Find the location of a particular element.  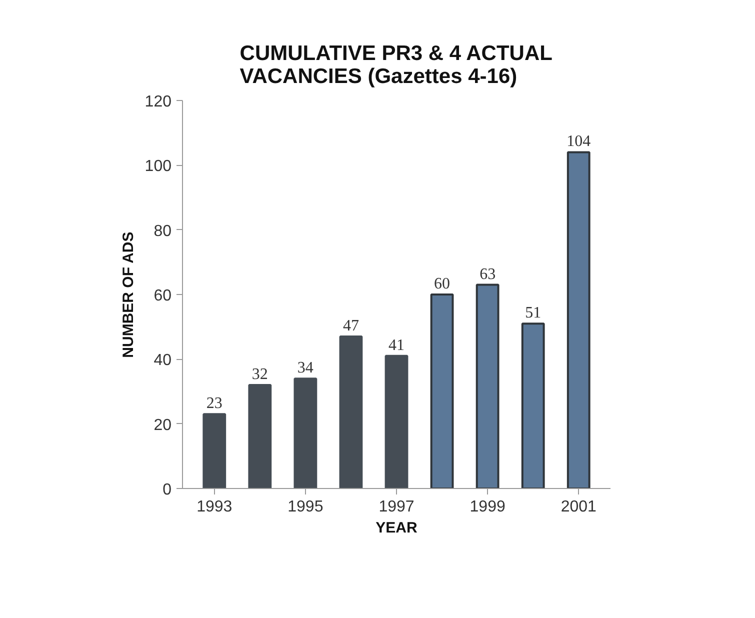

data-label: 47 is located at coordinates (350, 326).